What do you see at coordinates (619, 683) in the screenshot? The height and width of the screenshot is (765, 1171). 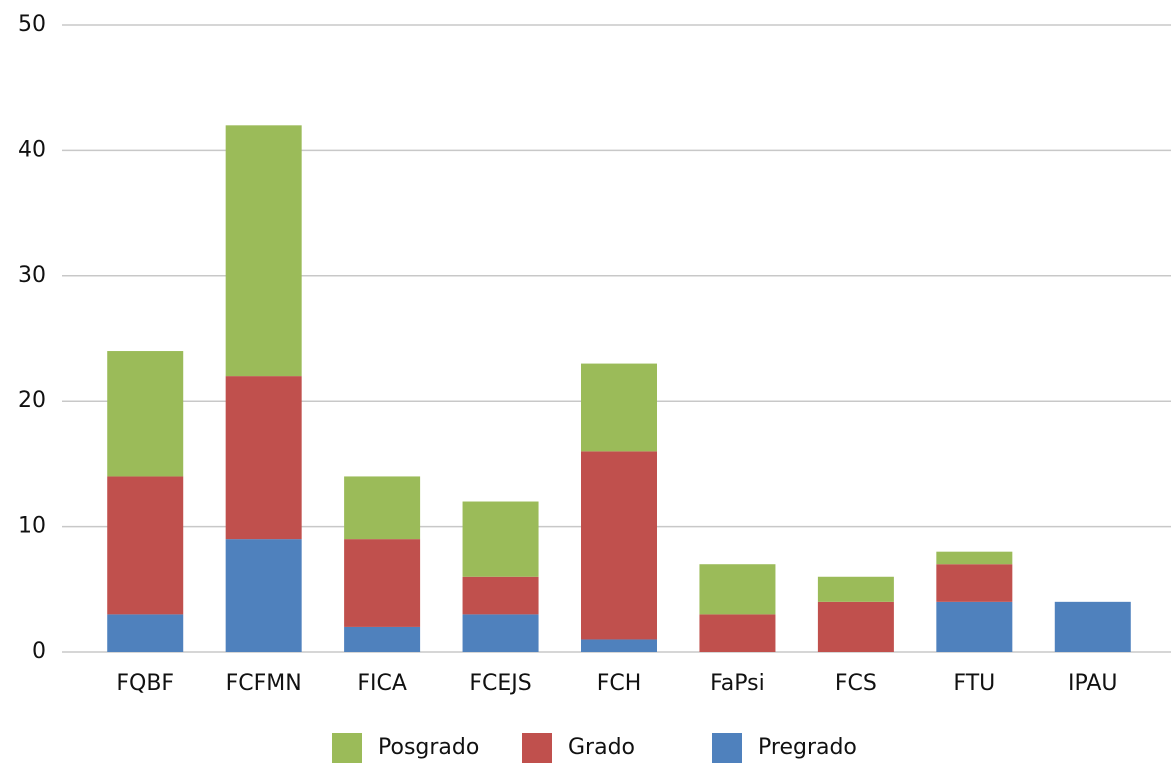 I see `x-tick-label: FCH` at bounding box center [619, 683].